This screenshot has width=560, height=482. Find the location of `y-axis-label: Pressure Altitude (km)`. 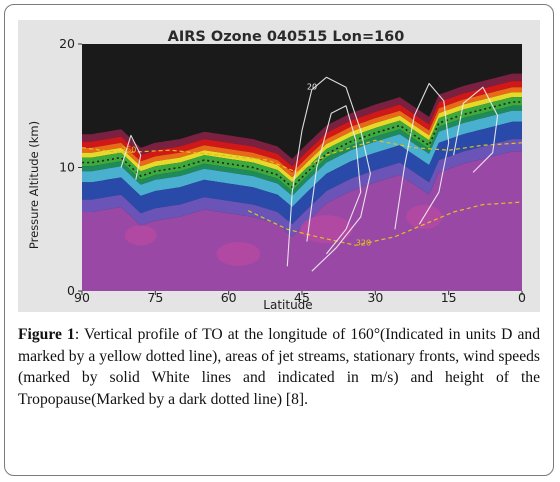

y-axis-label: Pressure Altitude (km) is located at coordinates (34, 185).